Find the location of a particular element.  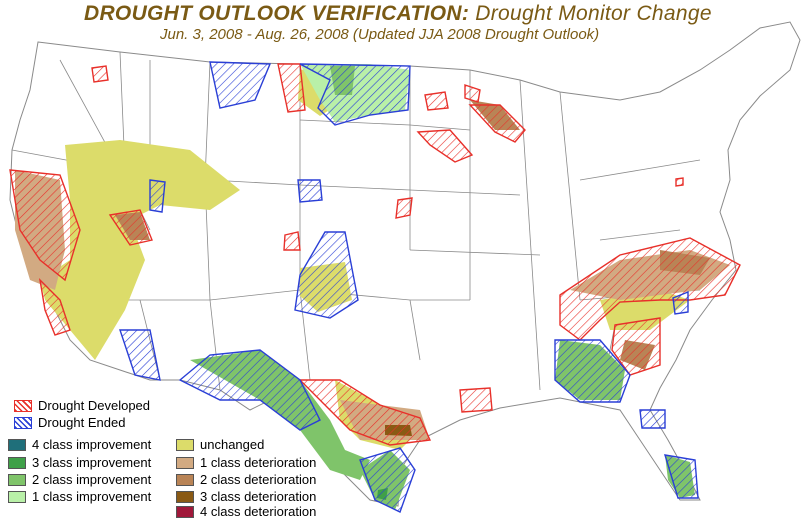

ended-tx is located at coordinates (249, 390).